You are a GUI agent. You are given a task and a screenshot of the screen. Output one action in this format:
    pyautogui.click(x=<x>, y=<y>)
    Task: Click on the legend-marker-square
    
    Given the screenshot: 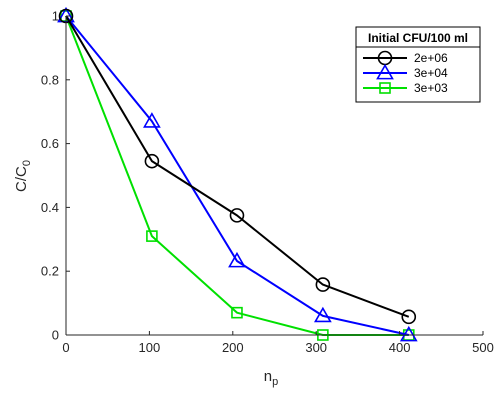 What is the action you would take?
    pyautogui.click(x=385, y=88)
    